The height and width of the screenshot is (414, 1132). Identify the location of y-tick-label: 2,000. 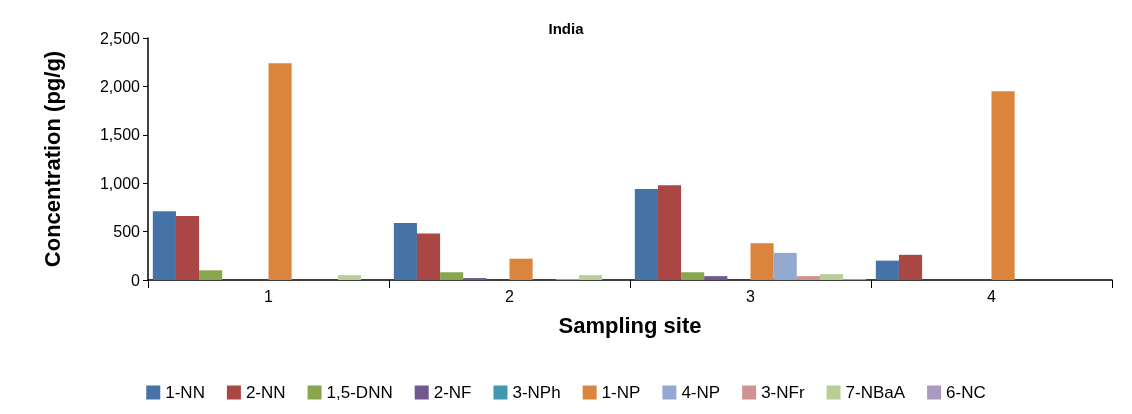
(120, 86).